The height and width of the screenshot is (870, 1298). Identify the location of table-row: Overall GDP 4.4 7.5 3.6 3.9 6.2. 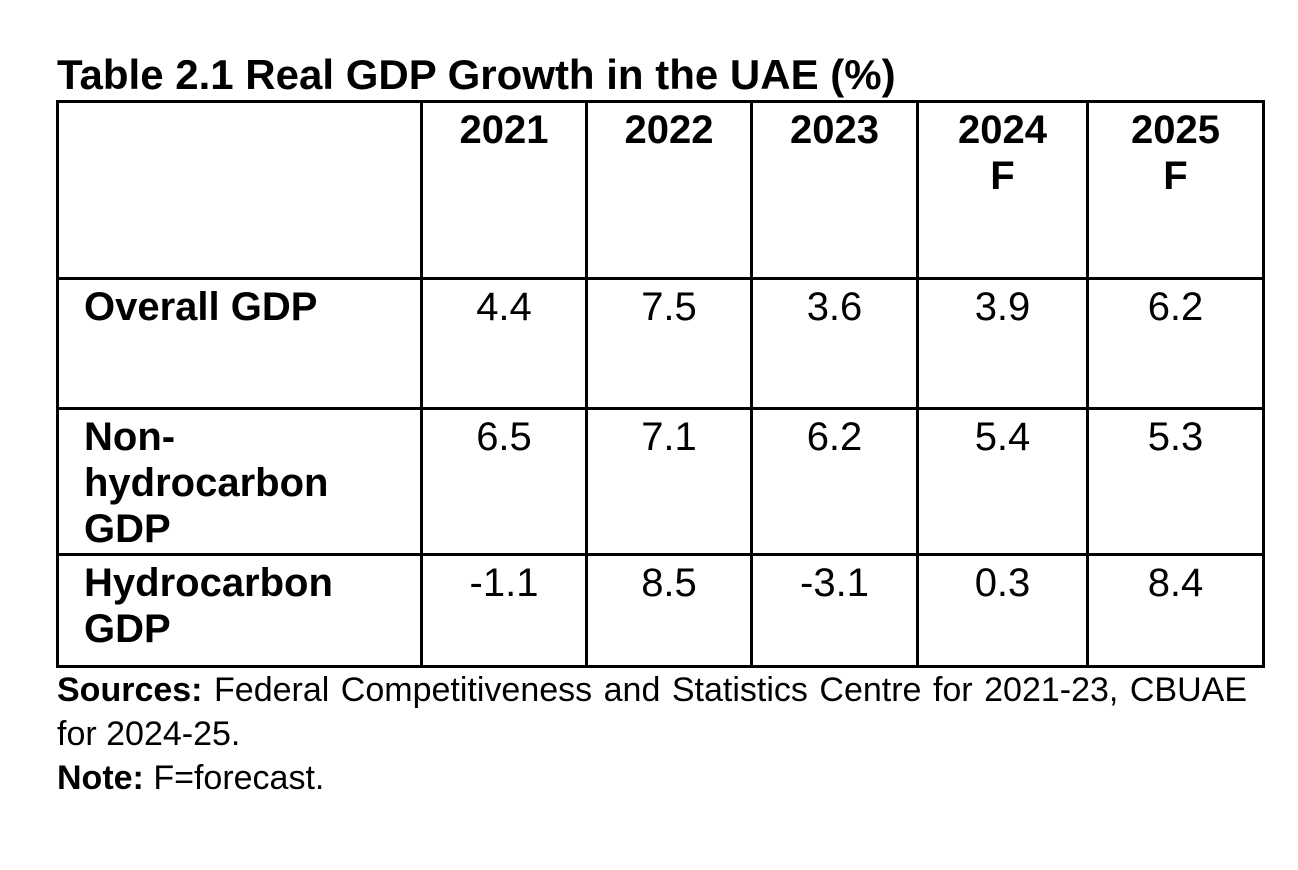
(660, 343).